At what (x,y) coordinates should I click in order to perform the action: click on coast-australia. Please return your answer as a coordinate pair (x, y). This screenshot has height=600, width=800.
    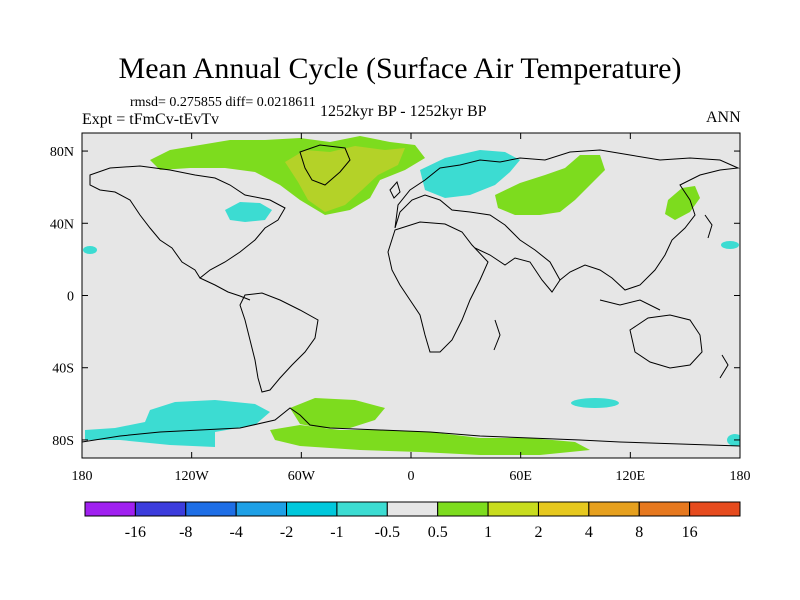
    Looking at the image, I should click on (666, 341).